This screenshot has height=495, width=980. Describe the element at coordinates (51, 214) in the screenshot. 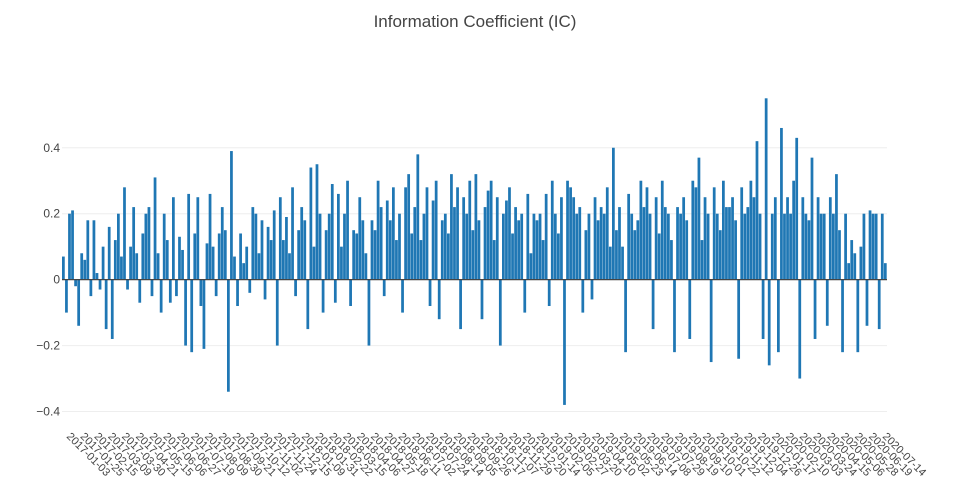

I see `y-tick-label: 0.2` at that location.